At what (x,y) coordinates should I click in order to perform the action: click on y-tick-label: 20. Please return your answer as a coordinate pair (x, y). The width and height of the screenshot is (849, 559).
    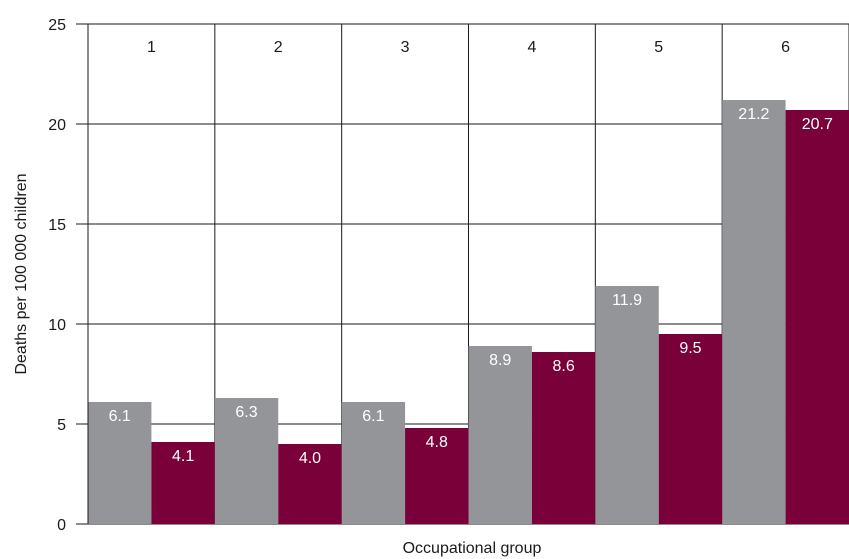
    Looking at the image, I should click on (57, 125).